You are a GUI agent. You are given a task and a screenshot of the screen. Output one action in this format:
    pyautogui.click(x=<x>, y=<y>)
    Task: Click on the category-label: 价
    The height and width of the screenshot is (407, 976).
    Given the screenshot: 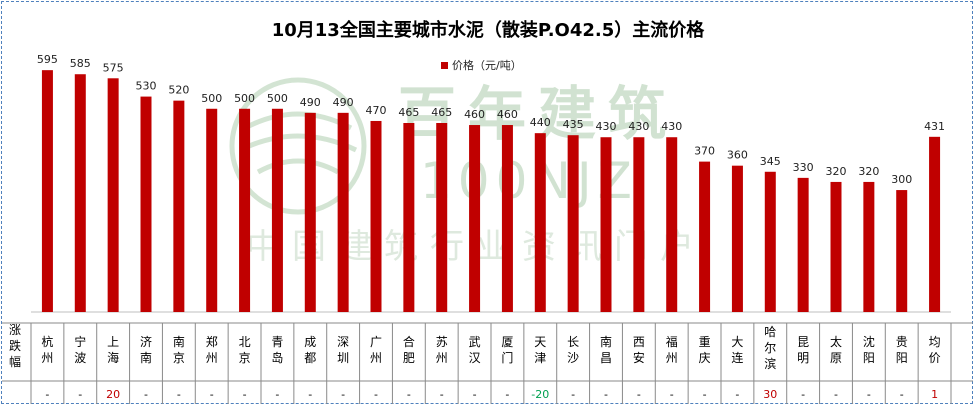 What is the action you would take?
    pyautogui.click(x=935, y=358)
    